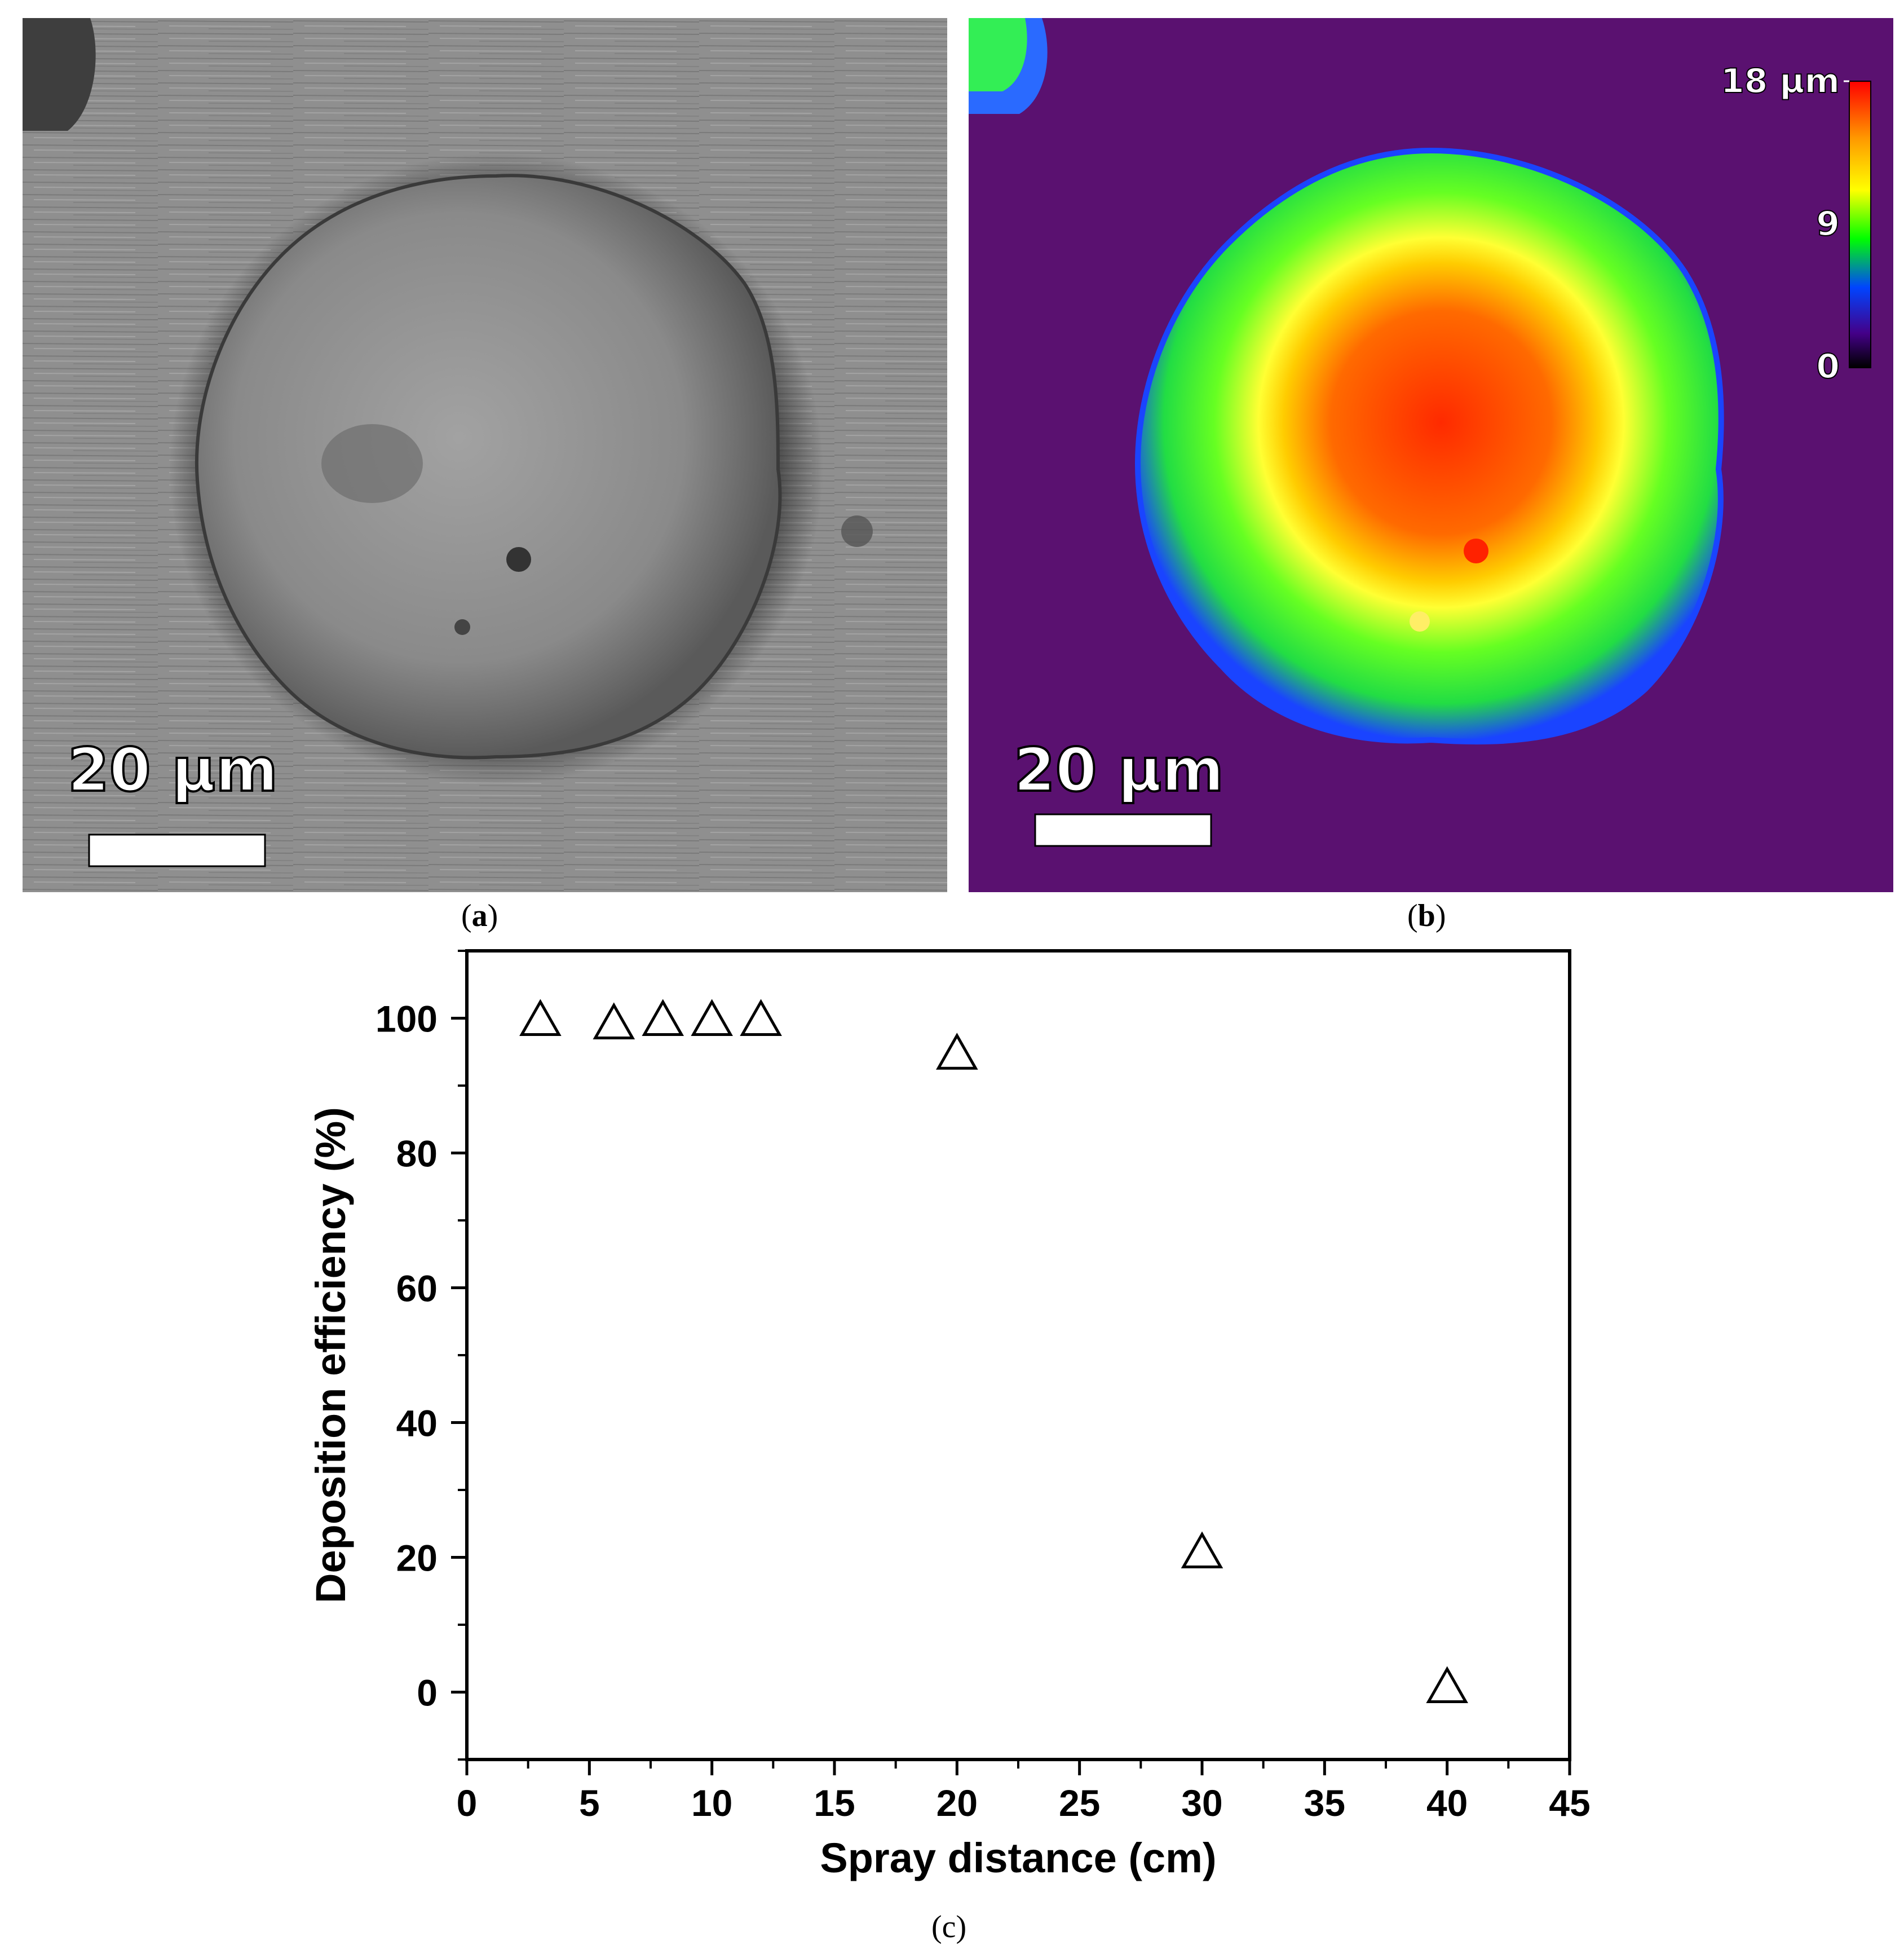  What do you see at coordinates (1447, 1803) in the screenshot?
I see `x-tick-label: 40` at bounding box center [1447, 1803].